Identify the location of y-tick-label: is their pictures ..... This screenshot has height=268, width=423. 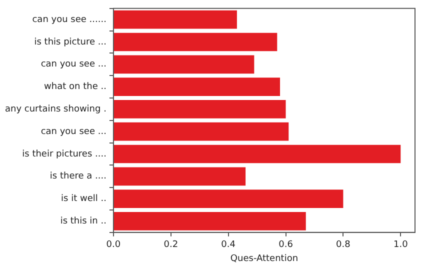
(64, 154).